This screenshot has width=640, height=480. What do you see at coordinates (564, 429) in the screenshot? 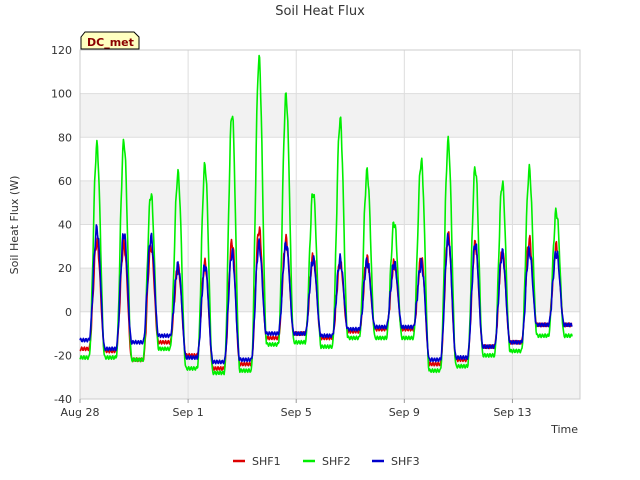
I see `x-axis-label: Time` at bounding box center [564, 429].